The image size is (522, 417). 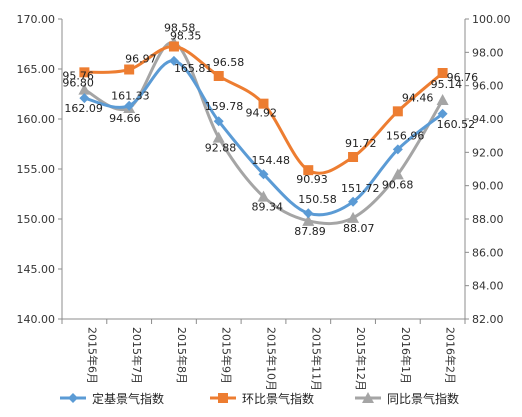 What do you see at coordinates (36, 269) in the screenshot?
I see `y-left-tick-label: 145.00` at bounding box center [36, 269].